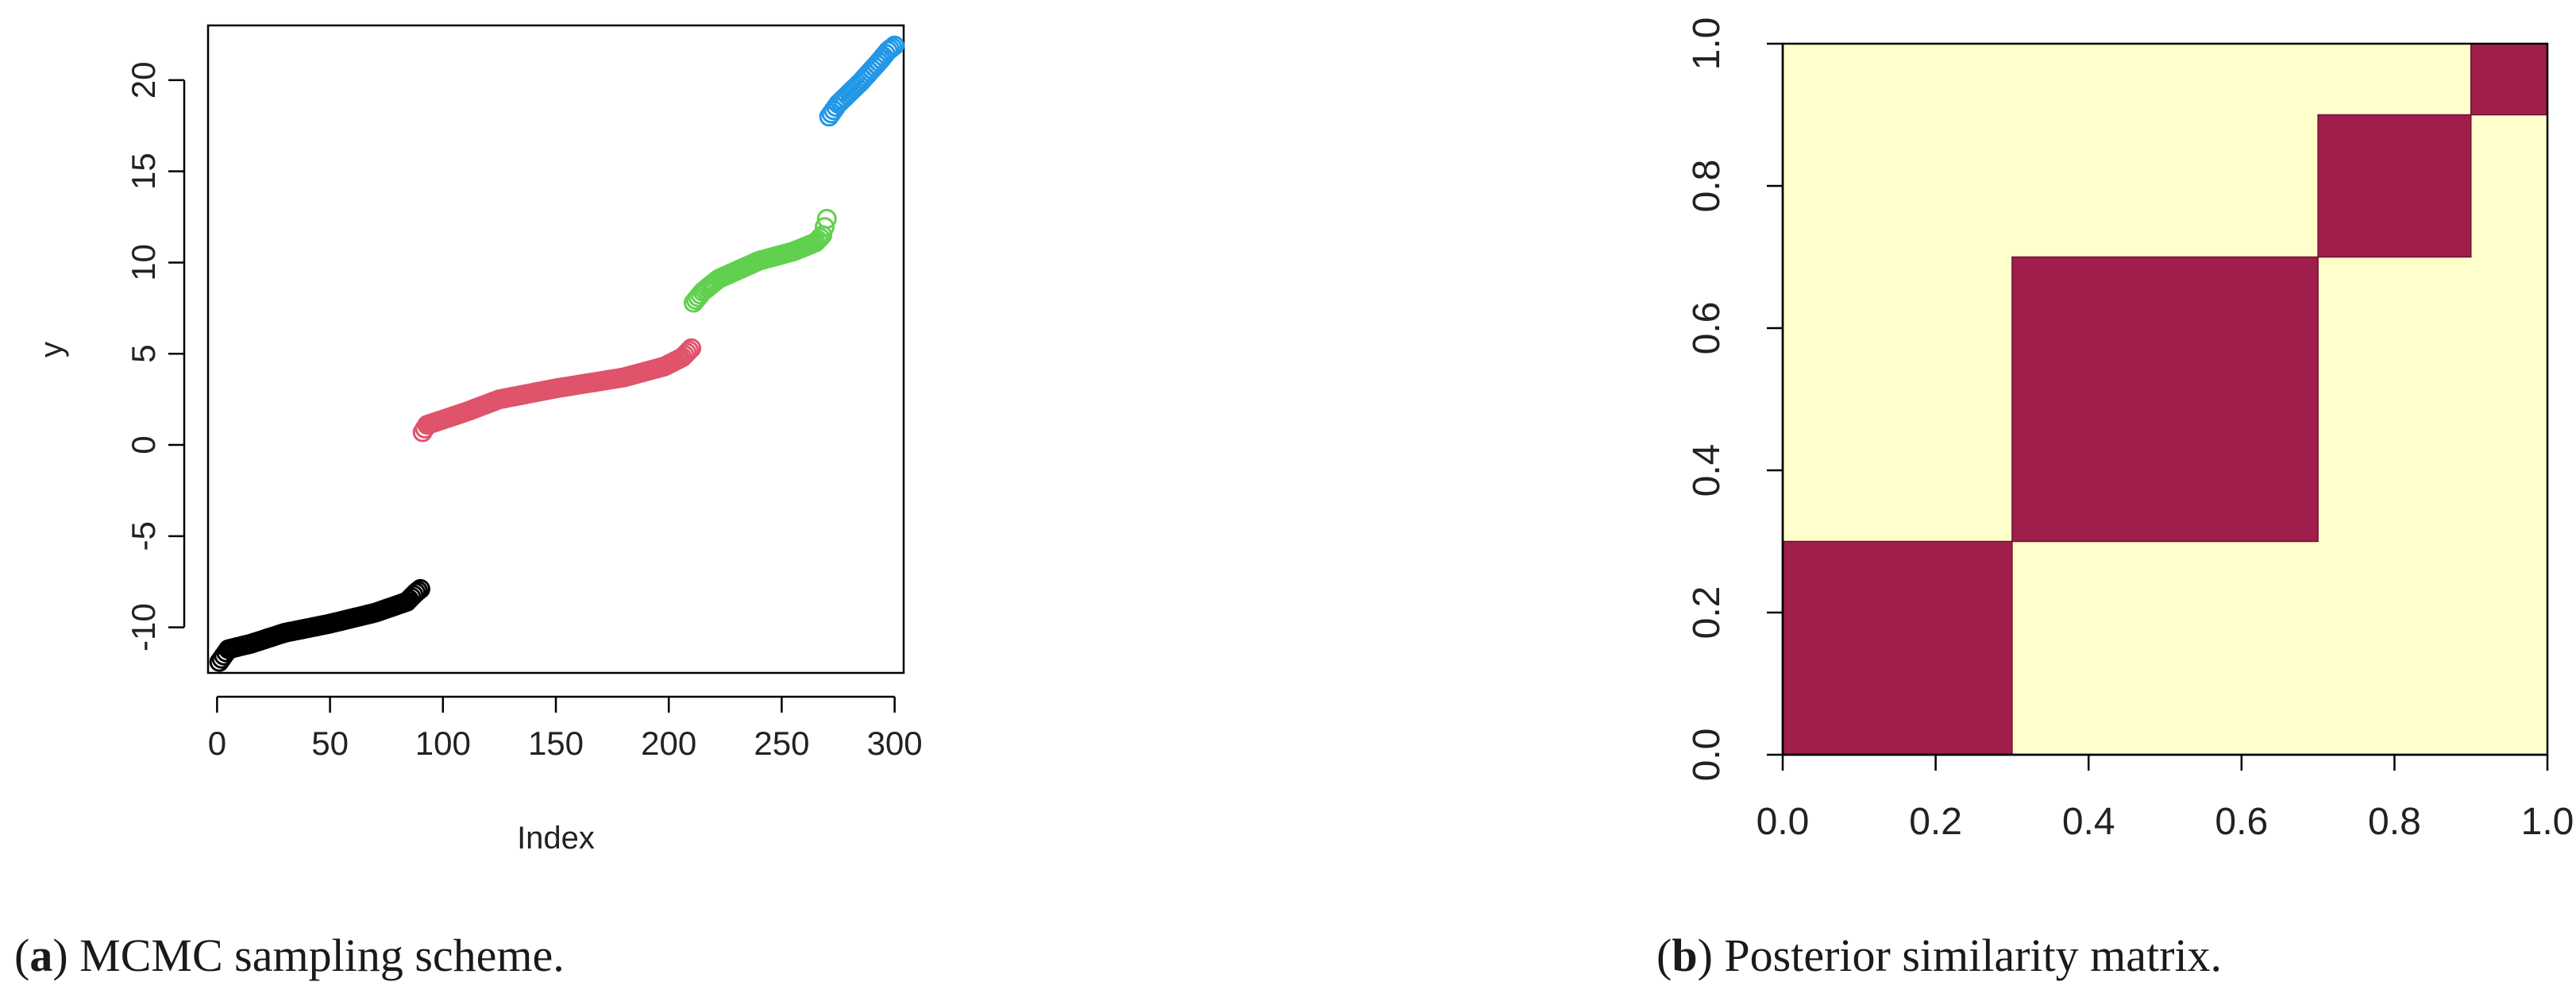 This screenshot has width=2576, height=1005. I want to click on x-tick-label: 0, so click(217, 743).